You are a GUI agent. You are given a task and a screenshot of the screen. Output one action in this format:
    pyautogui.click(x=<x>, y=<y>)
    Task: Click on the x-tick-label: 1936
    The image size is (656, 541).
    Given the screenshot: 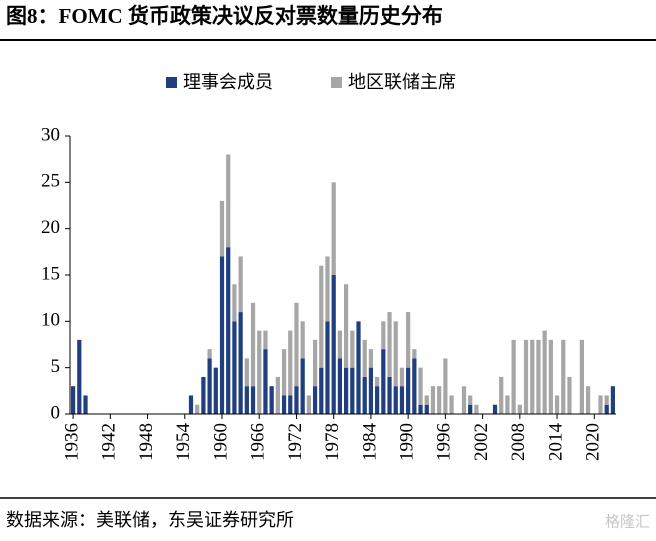 What is the action you would take?
    pyautogui.click(x=71, y=442)
    